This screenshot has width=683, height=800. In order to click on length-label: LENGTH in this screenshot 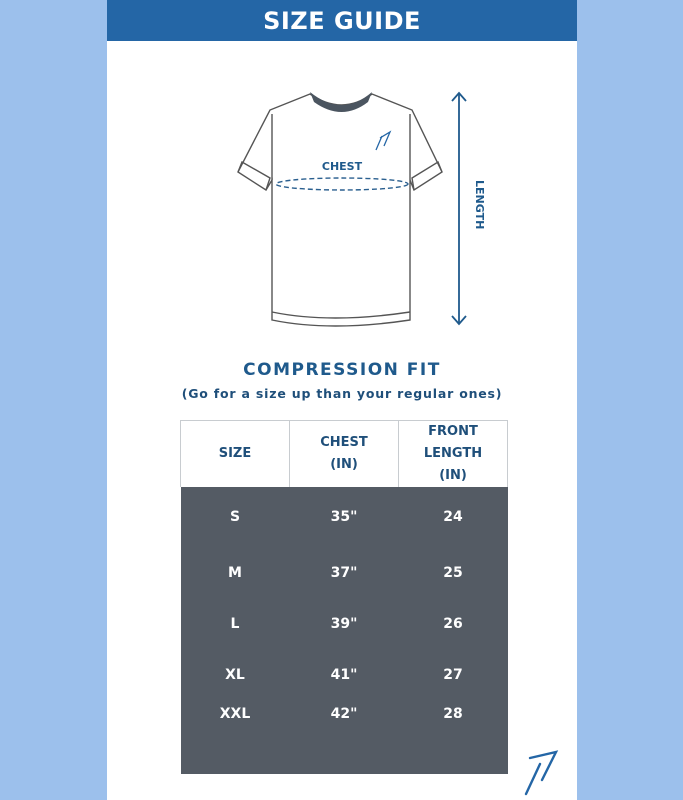, I will do `click(479, 204)`.